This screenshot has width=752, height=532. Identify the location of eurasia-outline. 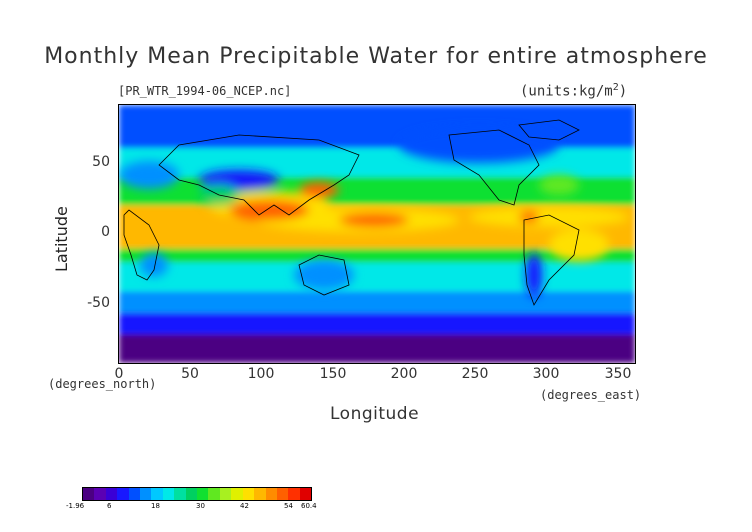
(259, 175).